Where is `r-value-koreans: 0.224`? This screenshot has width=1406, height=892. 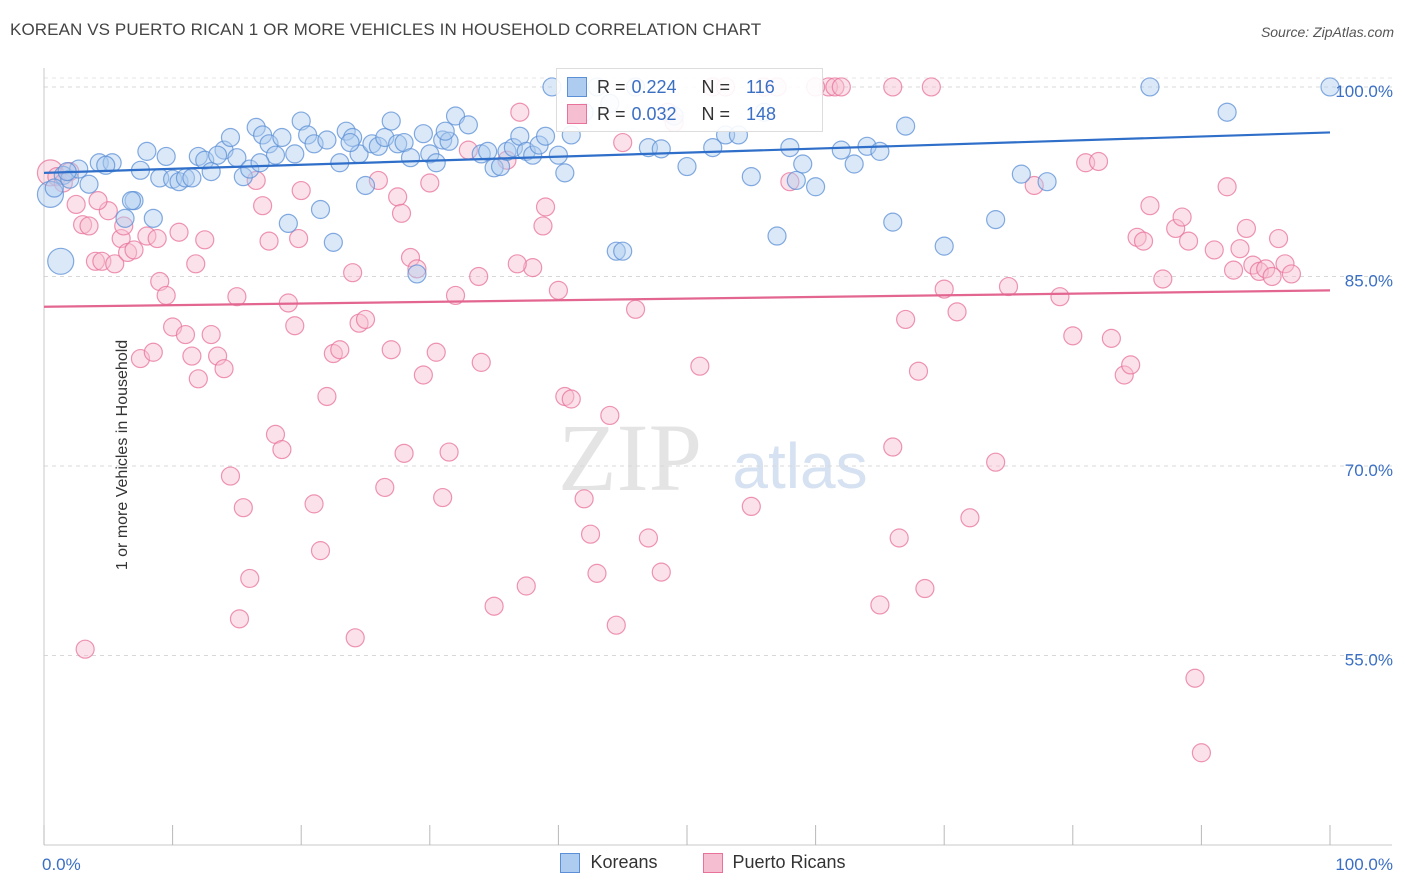
r-value-koreans: 0.224 is located at coordinates (654, 86).